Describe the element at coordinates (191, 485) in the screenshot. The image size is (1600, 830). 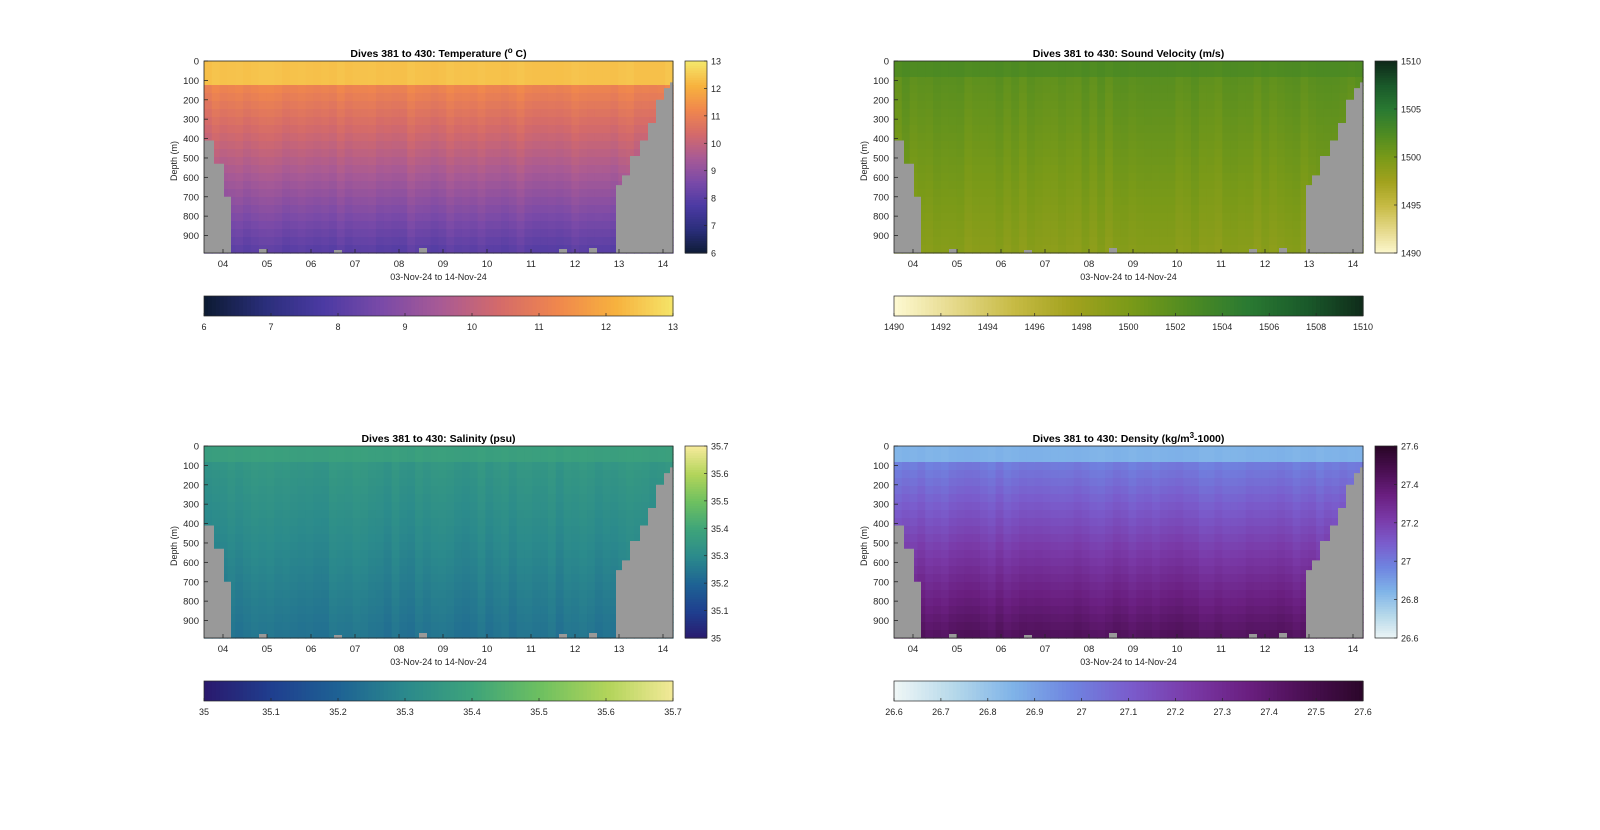
I see `y-tick-label: 200` at that location.